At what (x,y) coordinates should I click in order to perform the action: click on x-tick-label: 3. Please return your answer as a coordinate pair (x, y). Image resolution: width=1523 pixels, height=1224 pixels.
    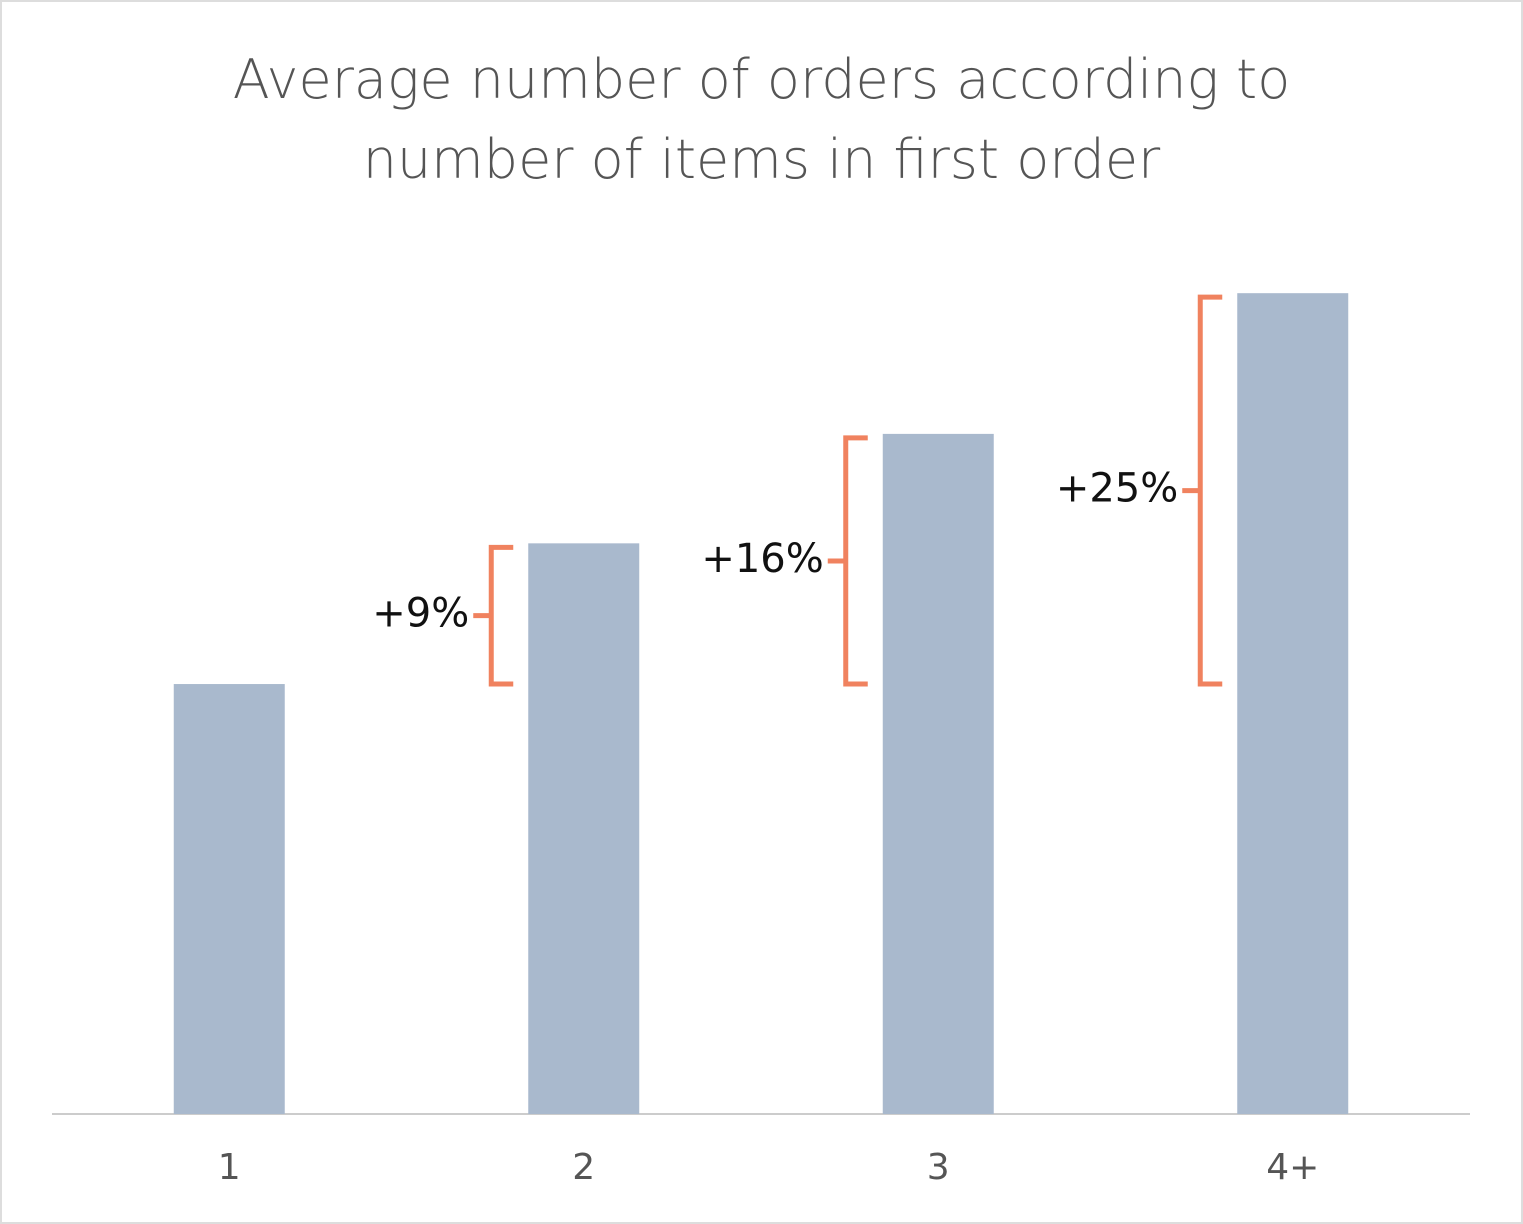
    Looking at the image, I should click on (938, 1167).